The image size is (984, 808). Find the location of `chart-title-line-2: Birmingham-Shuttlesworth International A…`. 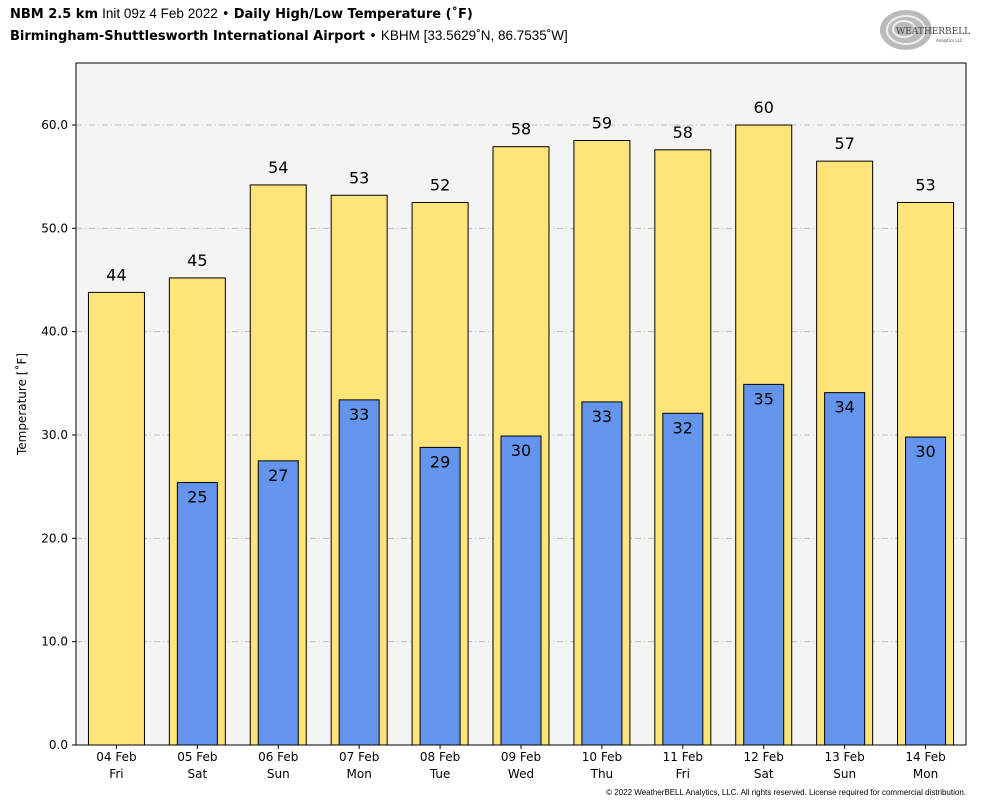

chart-title-line-2: Birmingham-Shuttlesworth International A… is located at coordinates (289, 36).